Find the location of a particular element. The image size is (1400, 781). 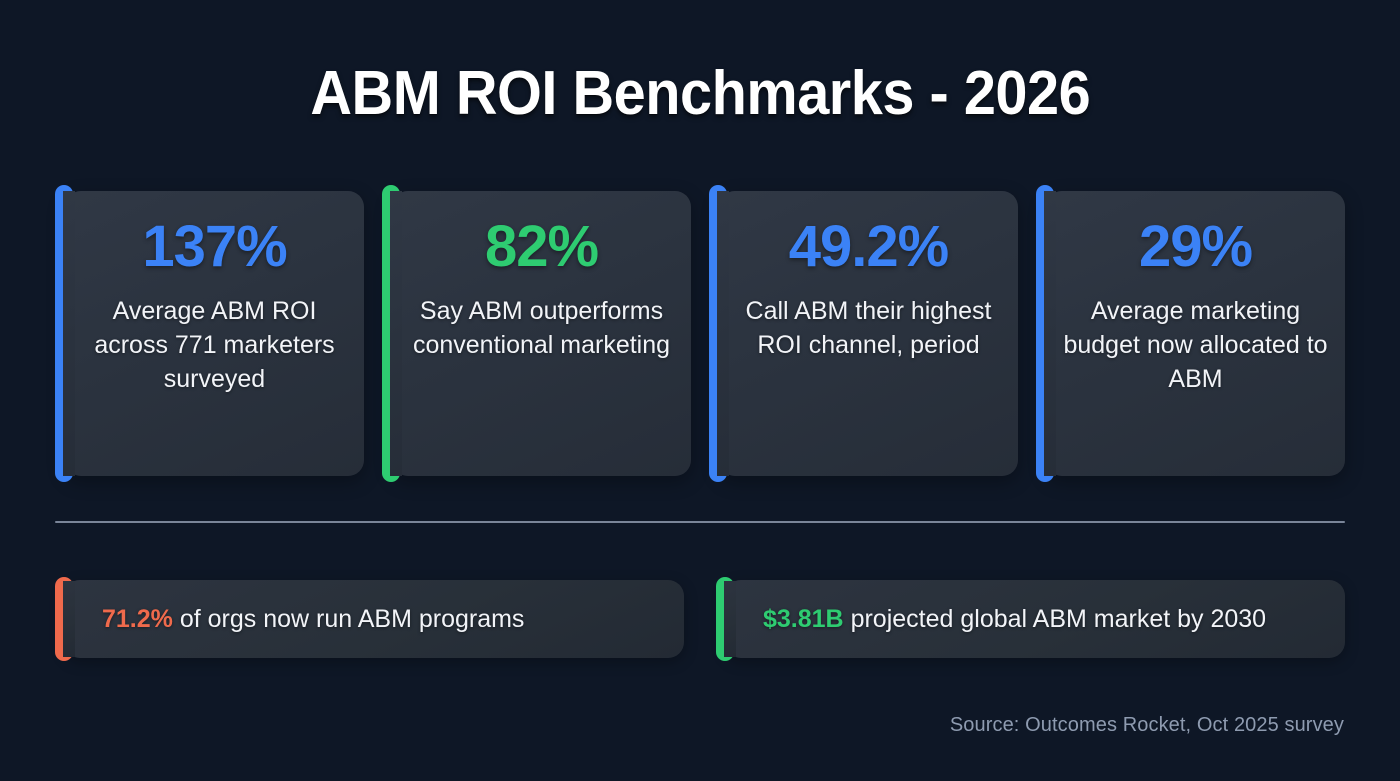

section-divider is located at coordinates (700, 522).